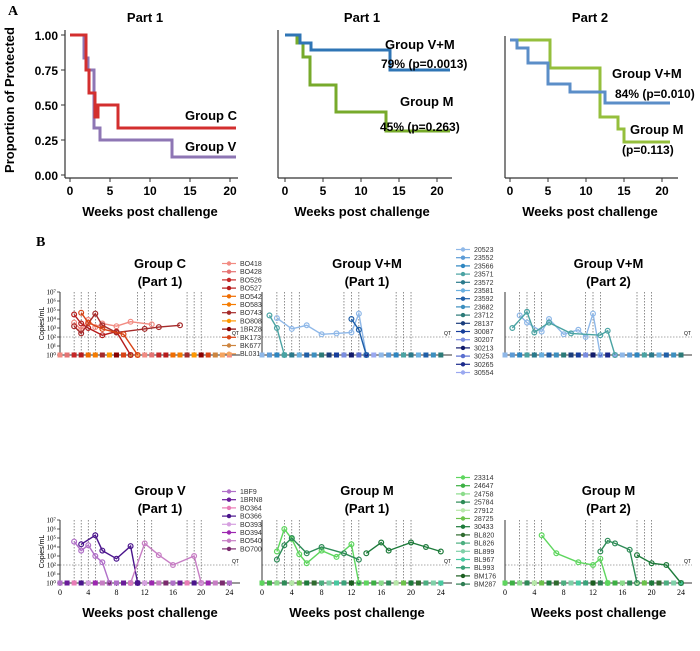 Image resolution: width=700 pixels, height=651 pixels. I want to click on x-tick-label: 10, so click(150, 191).